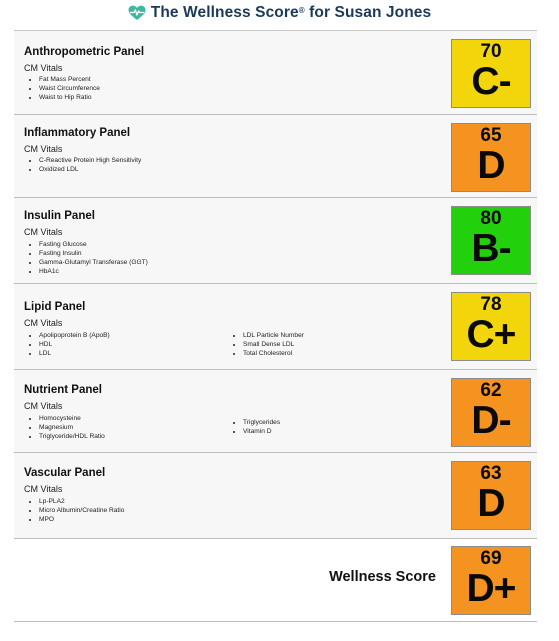 This screenshot has height=641, width=559. Describe the element at coordinates (59, 216) in the screenshot. I see `panel-name: Insulin Panel` at that location.